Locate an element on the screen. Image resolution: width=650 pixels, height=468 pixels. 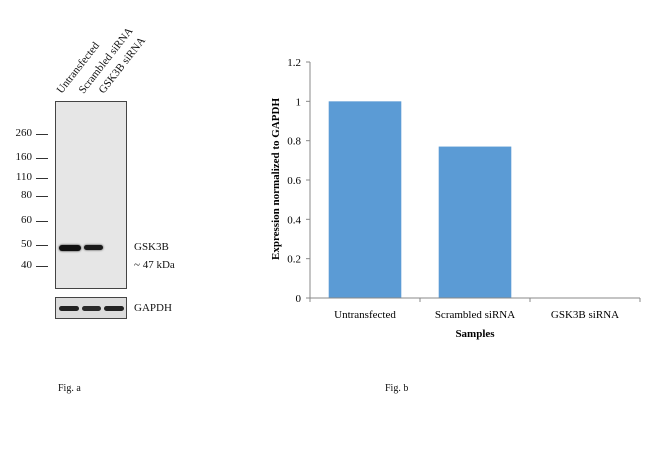
gsk3b-band-scrambled is located at coordinates (93, 247).